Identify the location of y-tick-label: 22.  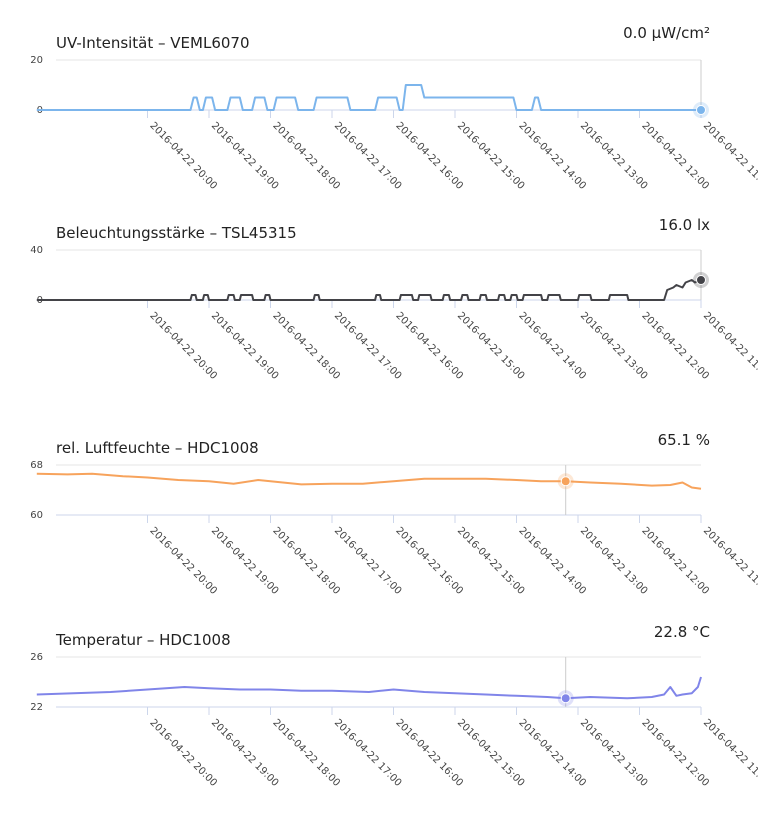
(36, 707).